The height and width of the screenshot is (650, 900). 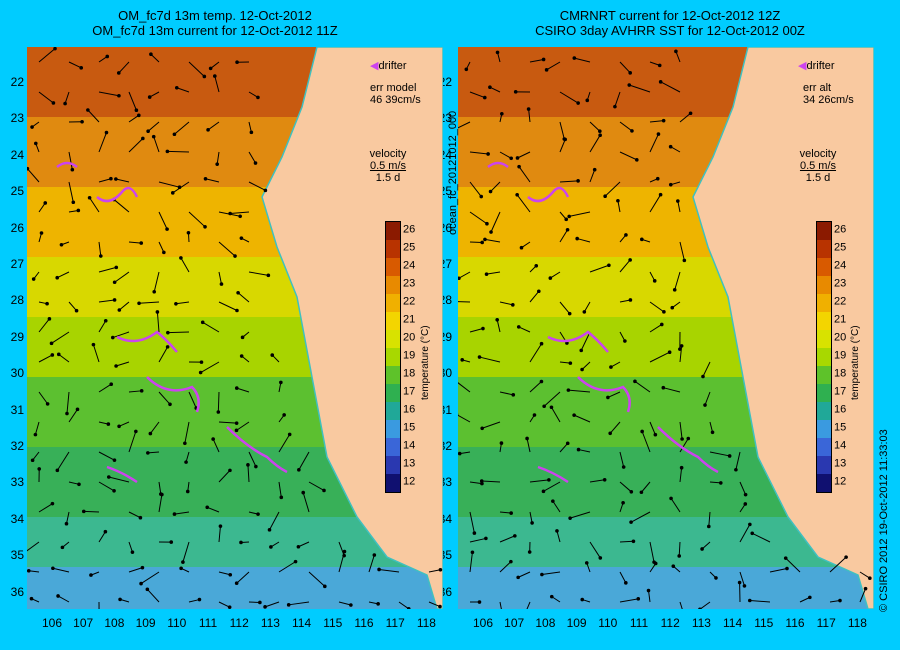 What do you see at coordinates (409, 301) in the screenshot?
I see `colorbar-tick-label: 22` at bounding box center [409, 301].